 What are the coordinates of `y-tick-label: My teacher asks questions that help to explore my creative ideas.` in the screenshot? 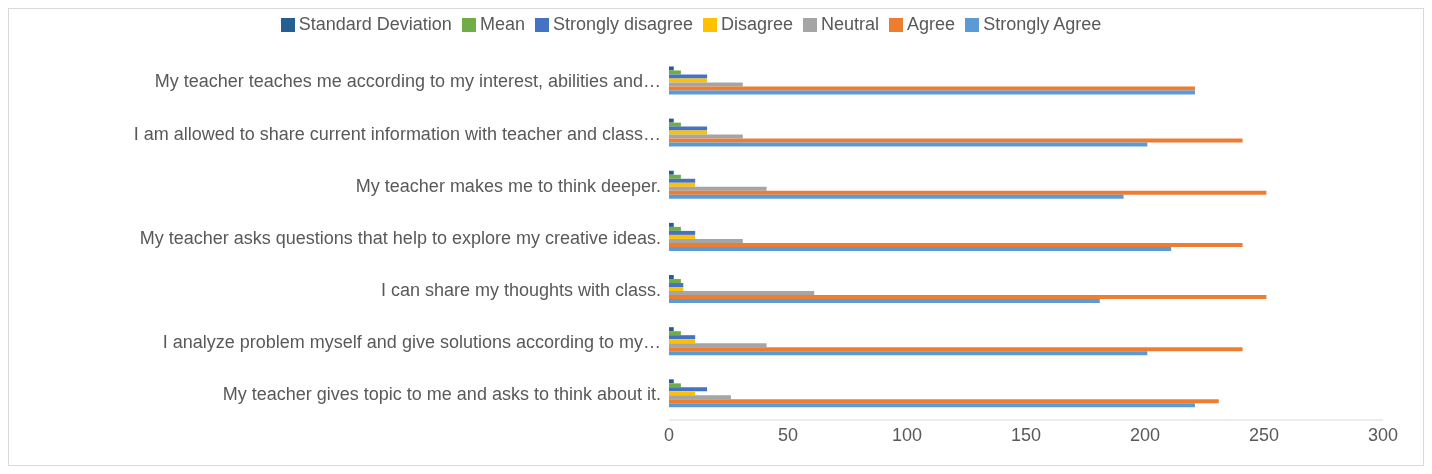 It's located at (400, 237).